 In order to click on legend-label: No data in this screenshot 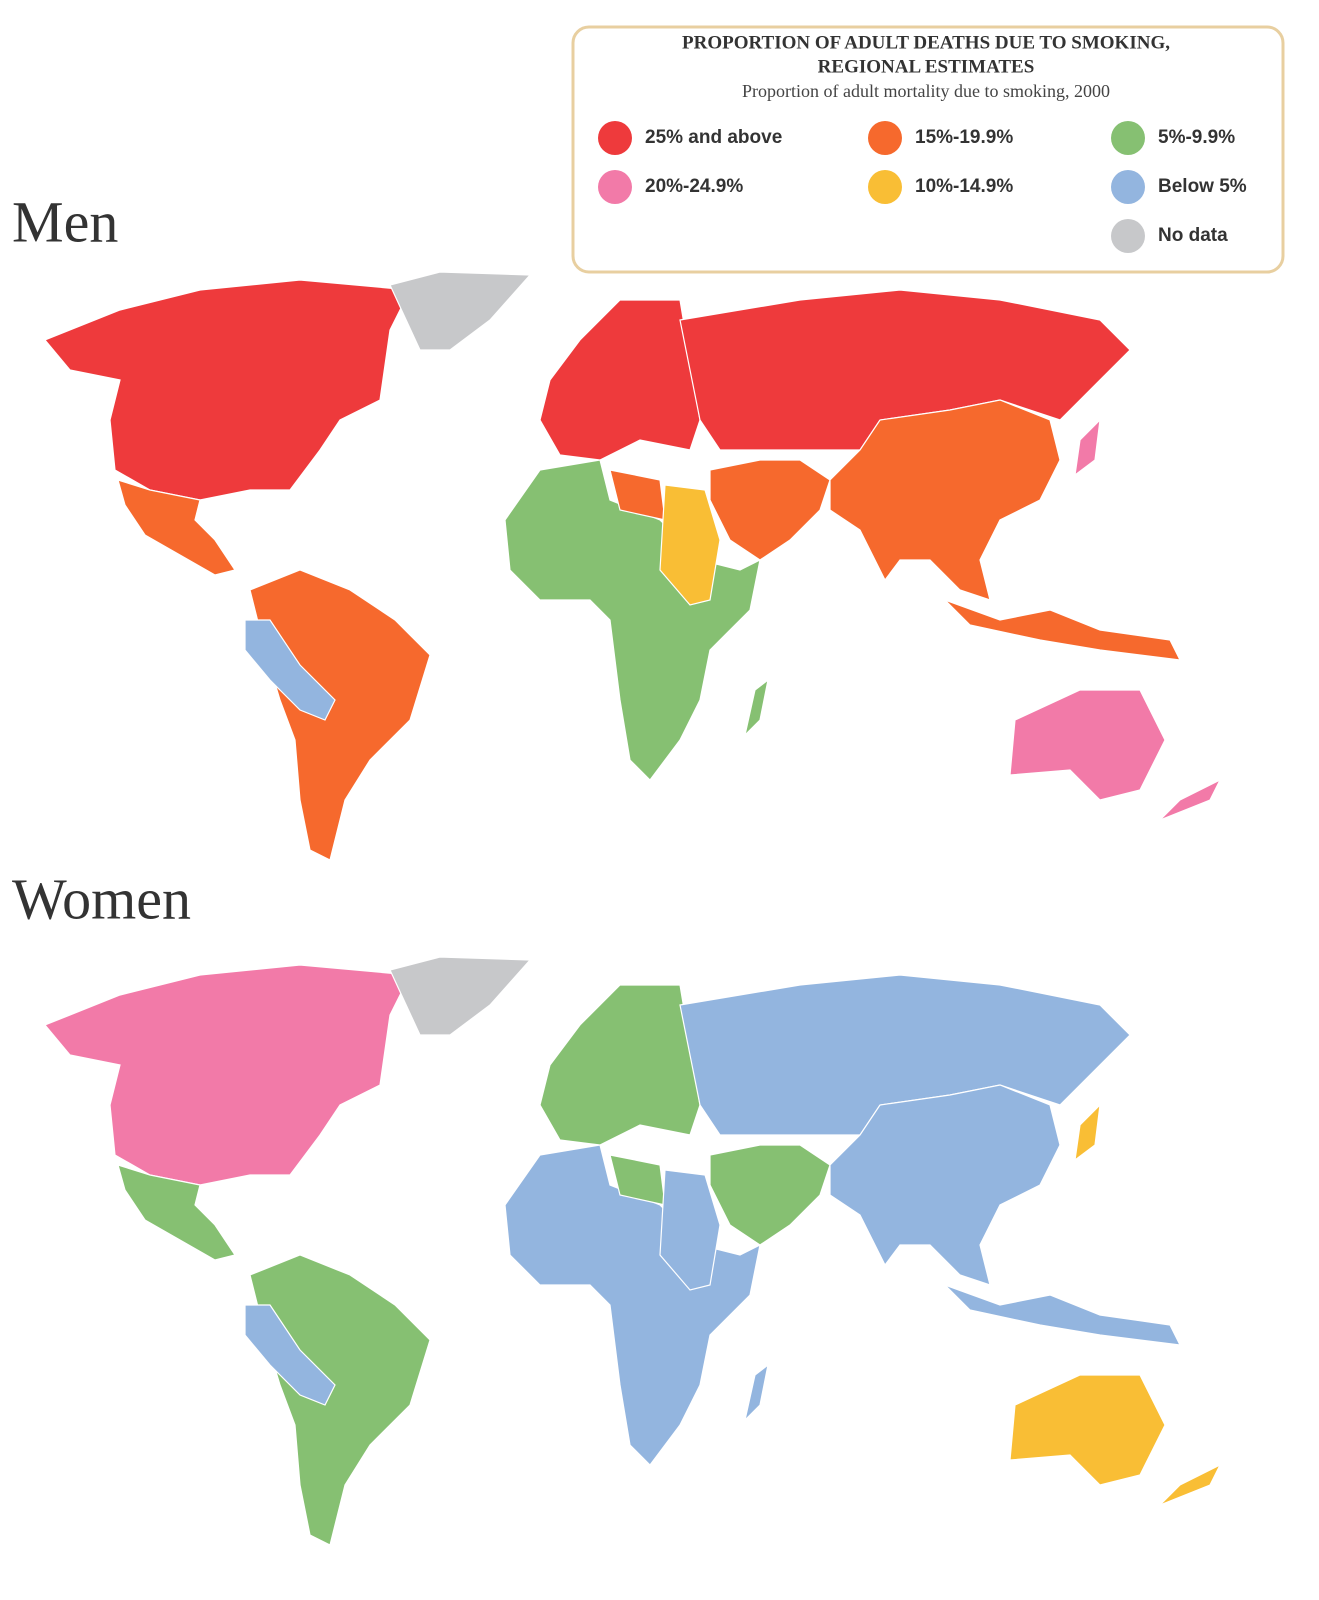, I will do `click(1193, 235)`.